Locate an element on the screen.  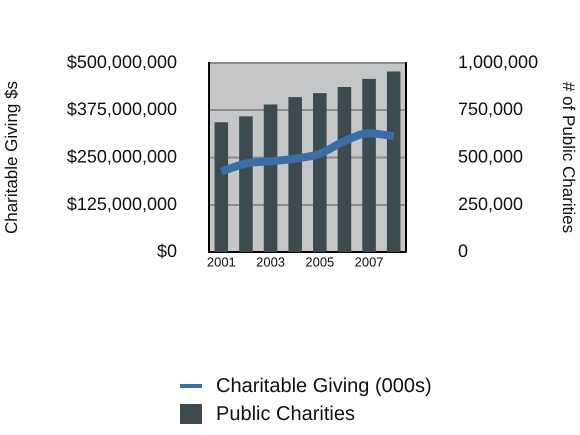
legend-label: Charitable Giving (000s) is located at coordinates (324, 386).